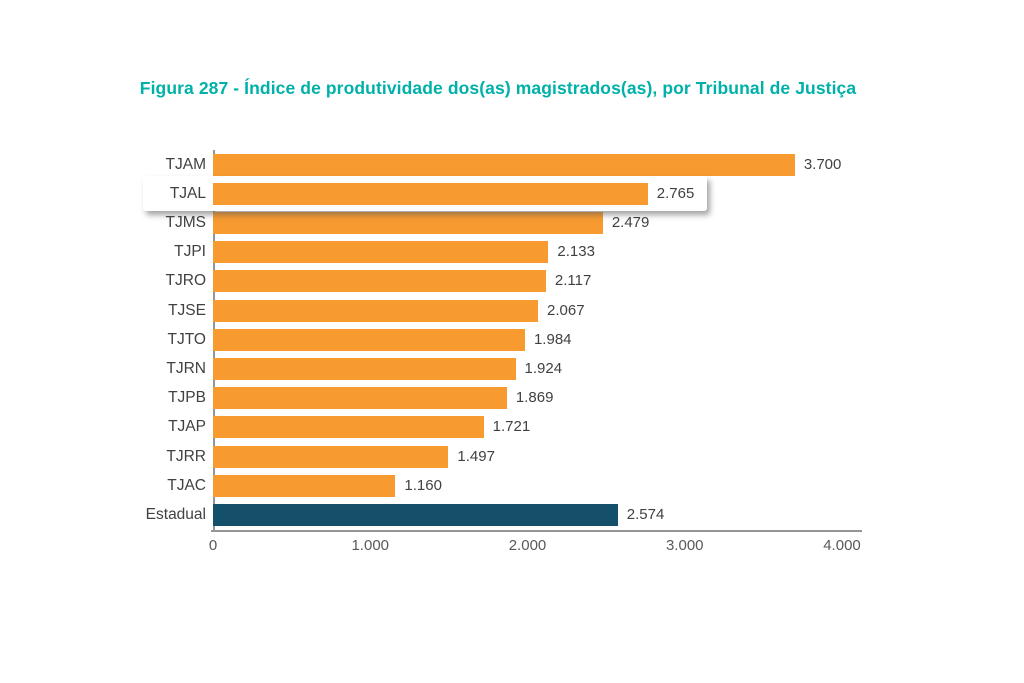 This screenshot has width=1024, height=683. Describe the element at coordinates (536, 530) in the screenshot. I see `x-axis-line` at that location.